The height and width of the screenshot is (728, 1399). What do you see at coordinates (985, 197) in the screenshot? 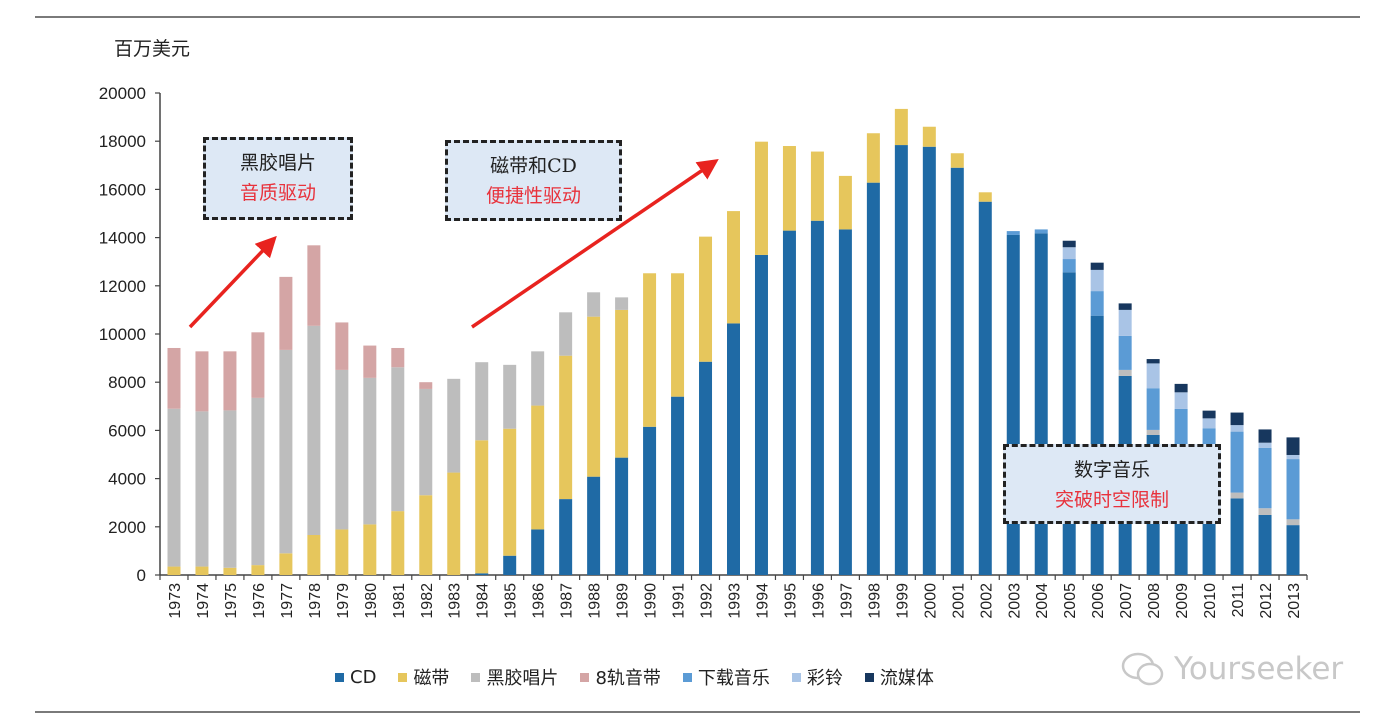
I see `bar-segment-2002` at bounding box center [985, 197].